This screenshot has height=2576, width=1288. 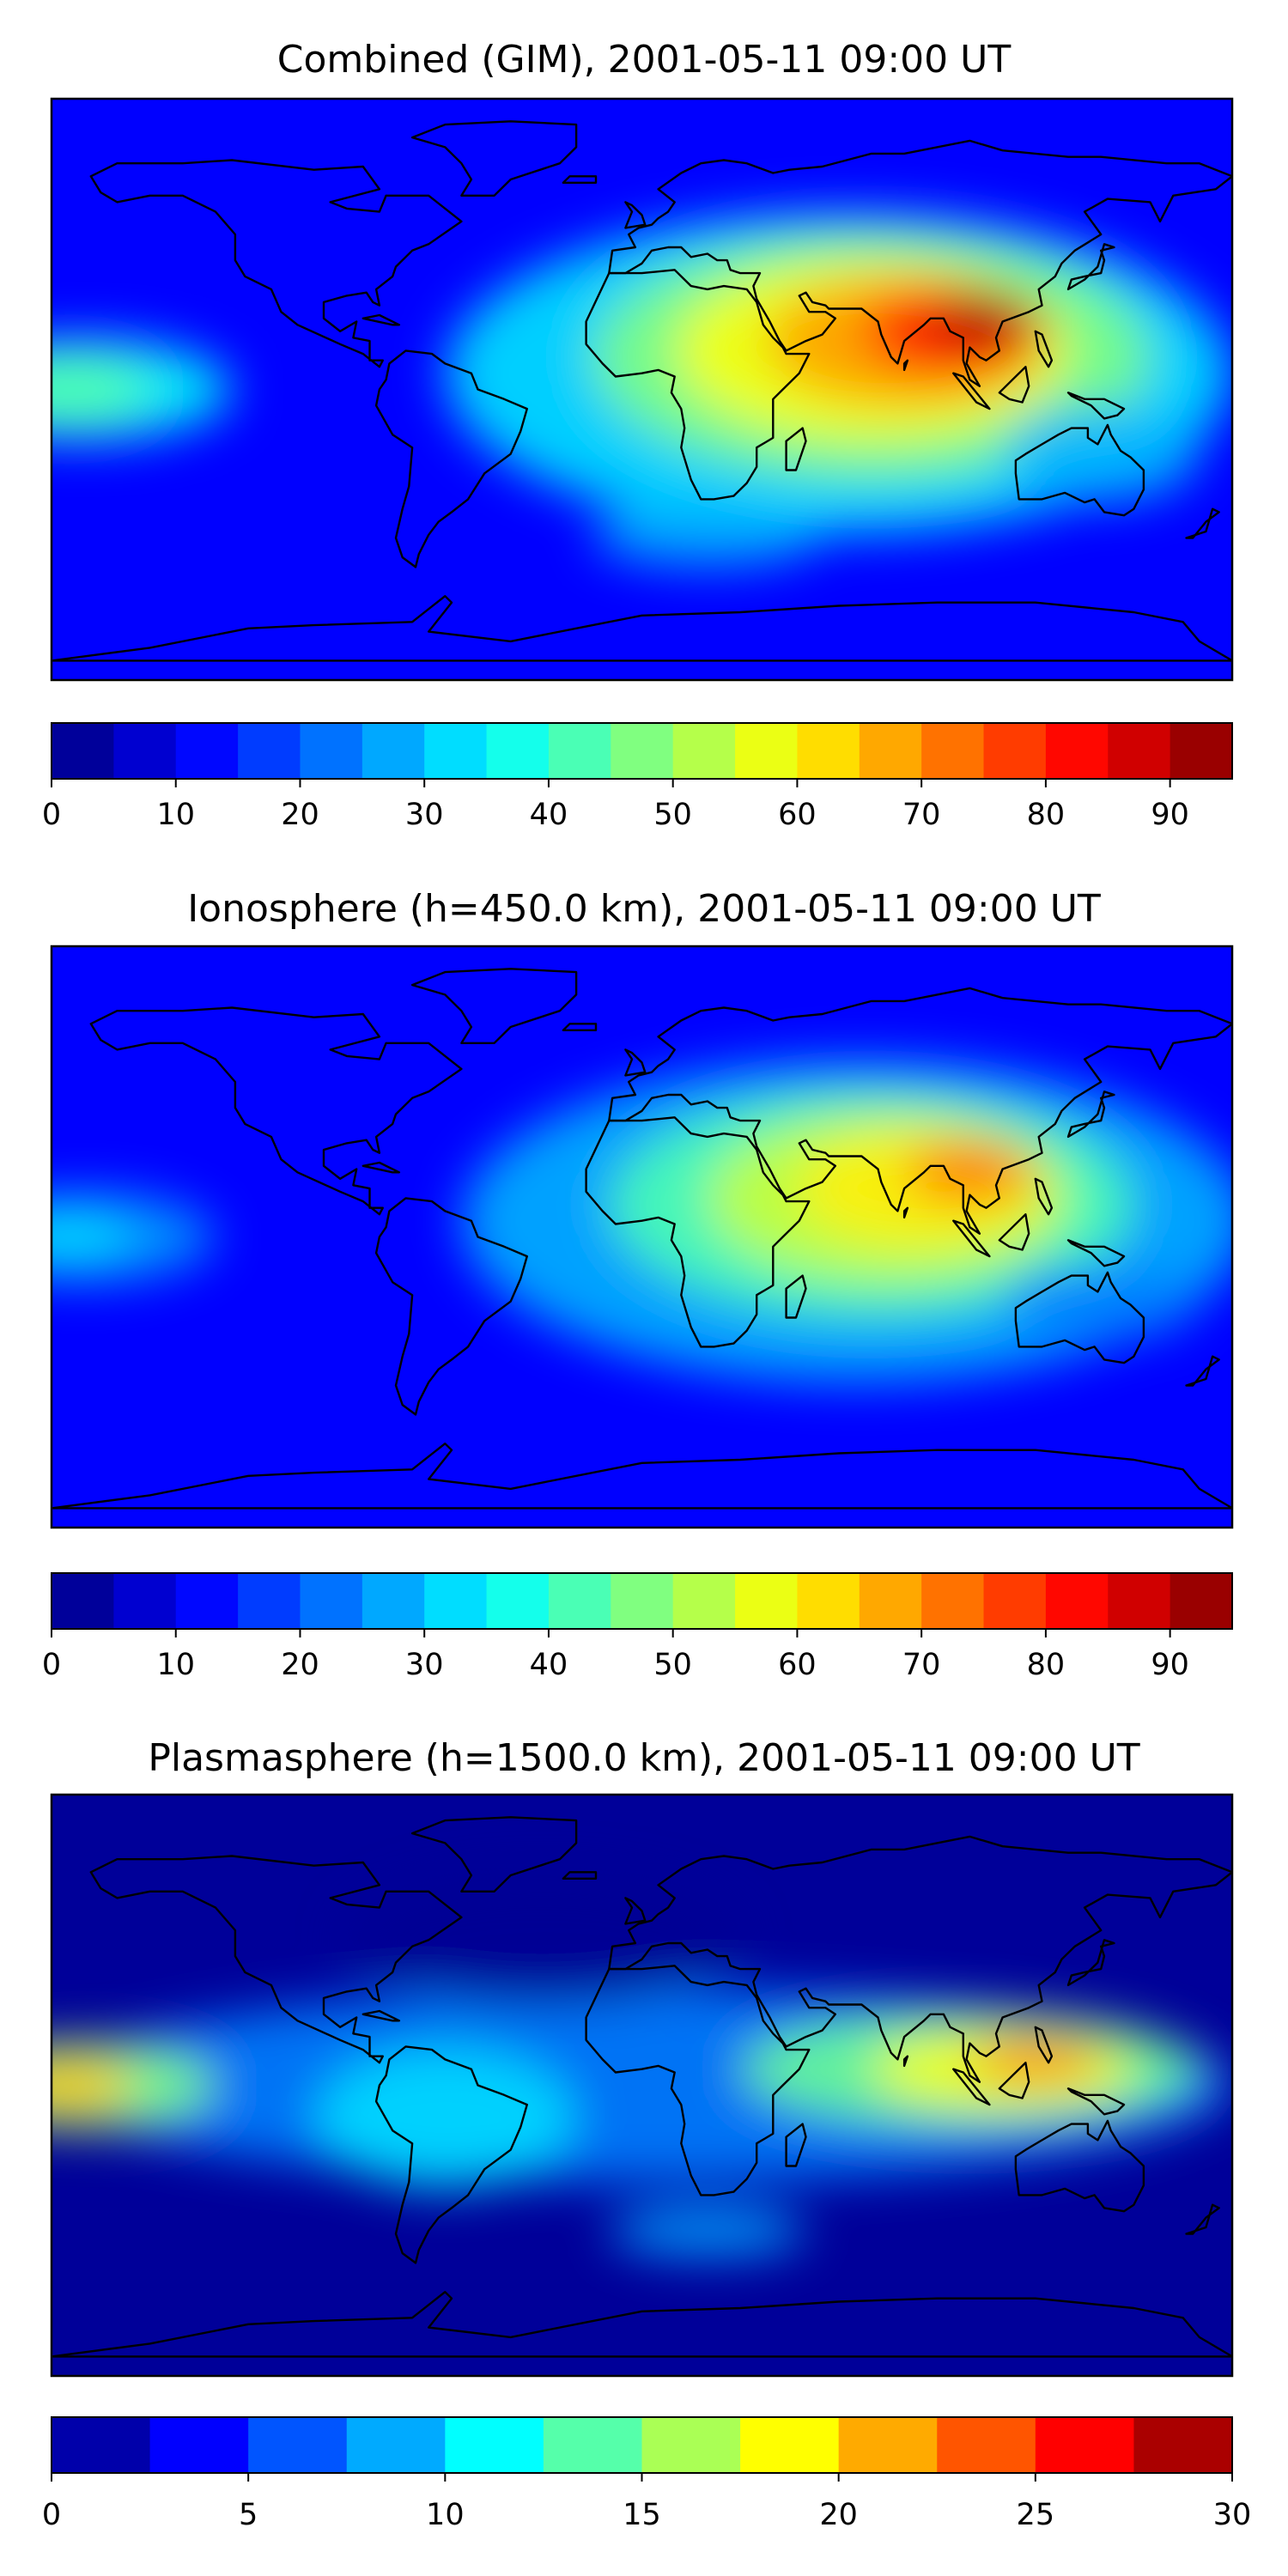 I want to click on colorbar-tick-label: 25, so click(x=1036, y=2515).